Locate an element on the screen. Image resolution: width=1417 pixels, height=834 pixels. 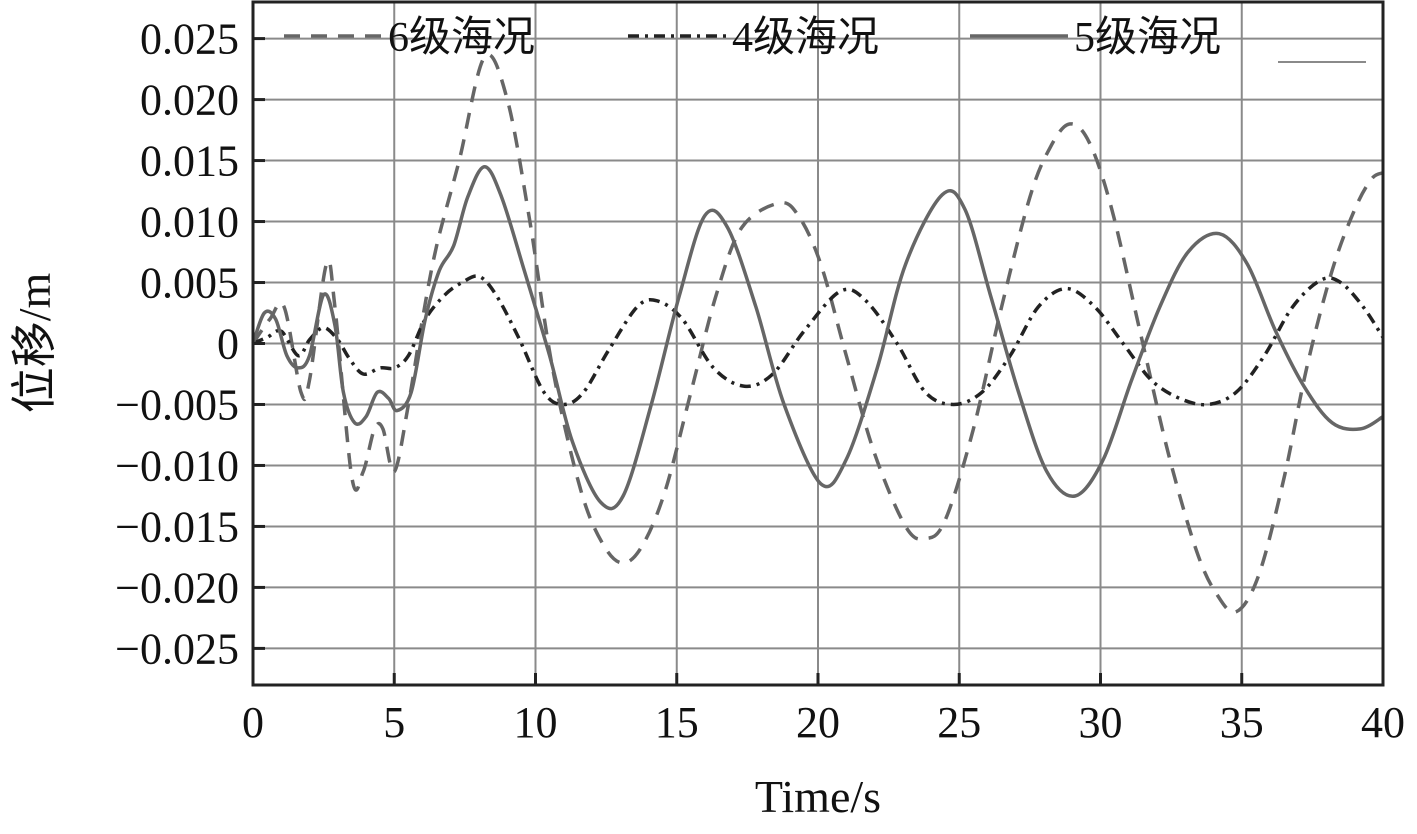
legend-label-3: 5级海况 is located at coordinates (1147, 38).